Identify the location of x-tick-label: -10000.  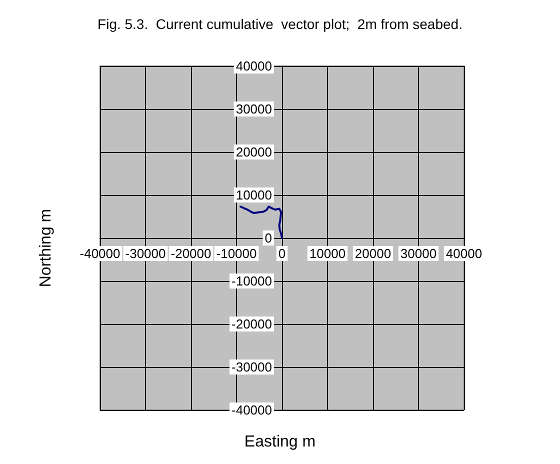
(236, 253).